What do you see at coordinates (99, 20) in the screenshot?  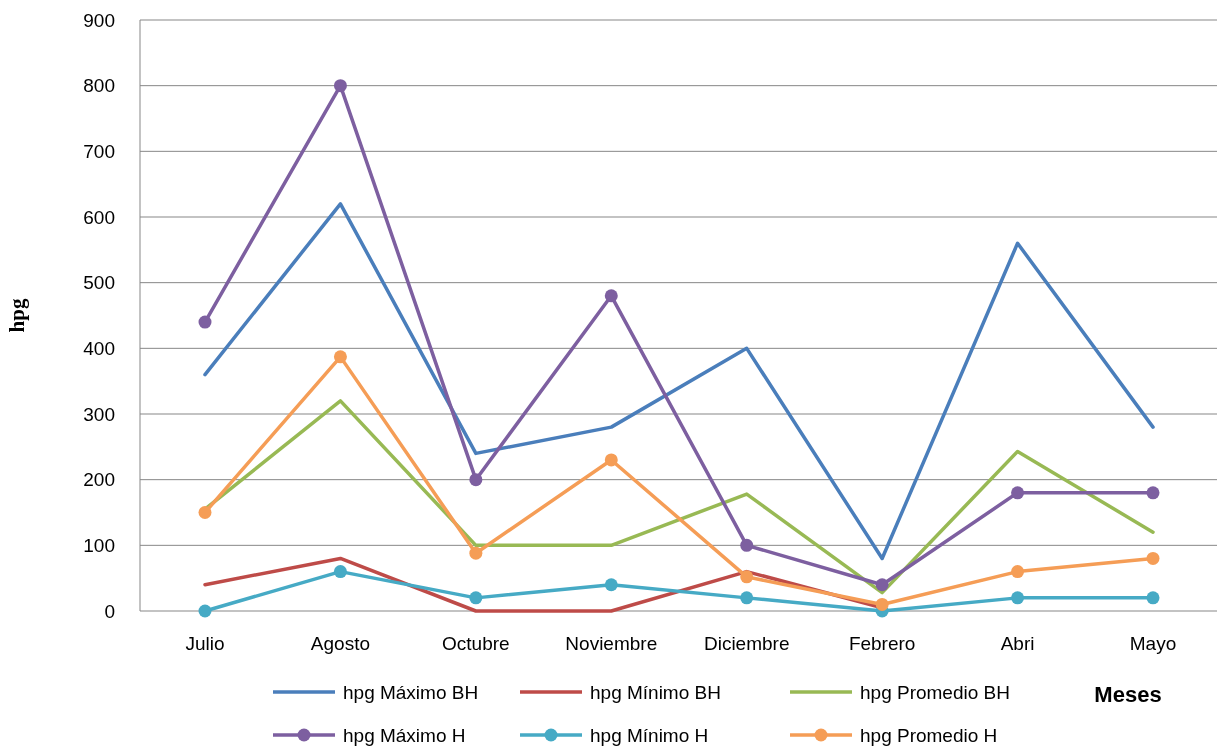 I see `y-tick-label: 900` at bounding box center [99, 20].